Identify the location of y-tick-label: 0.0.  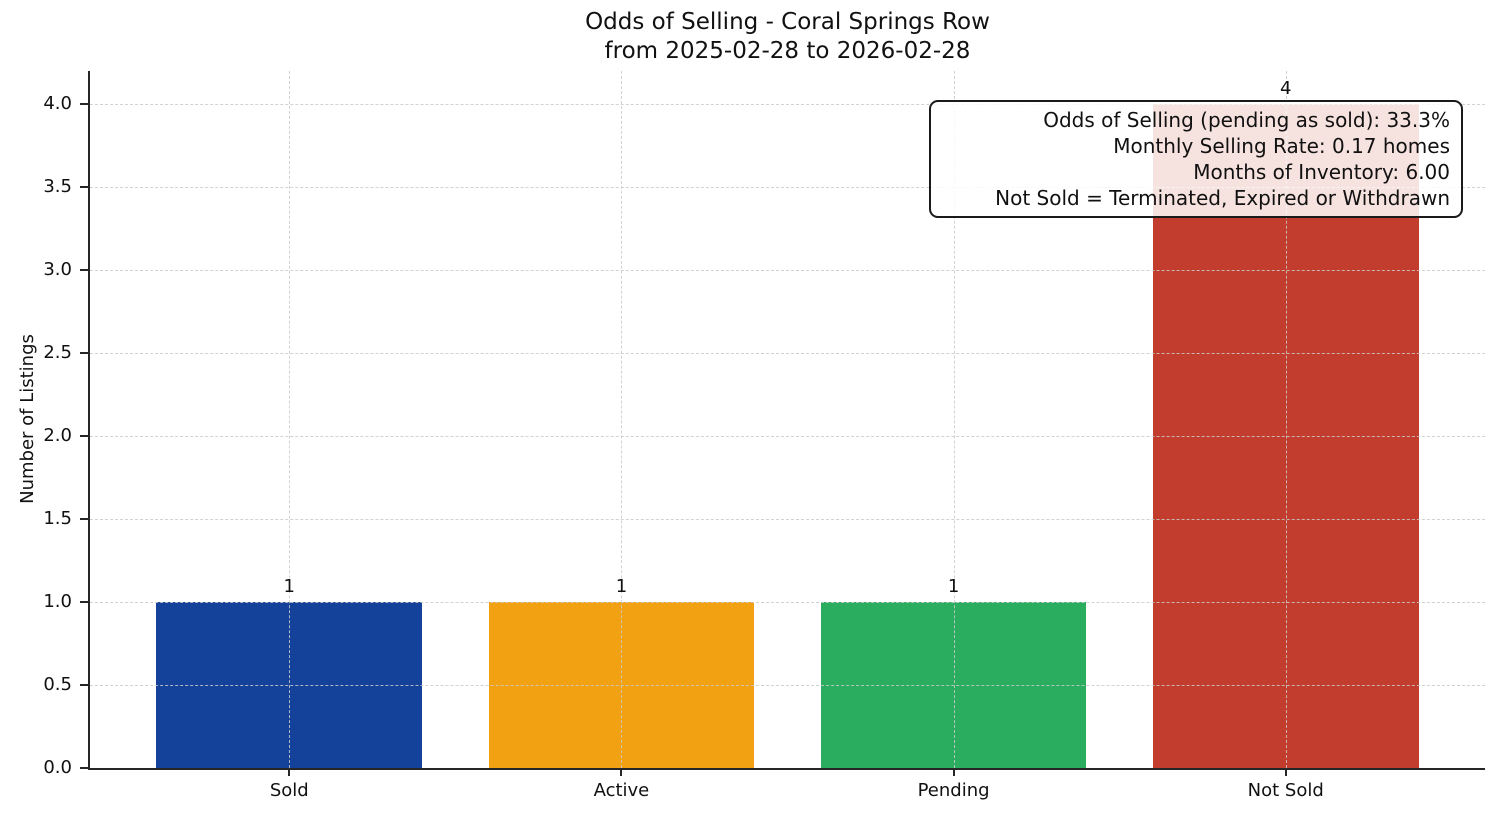
(57, 767).